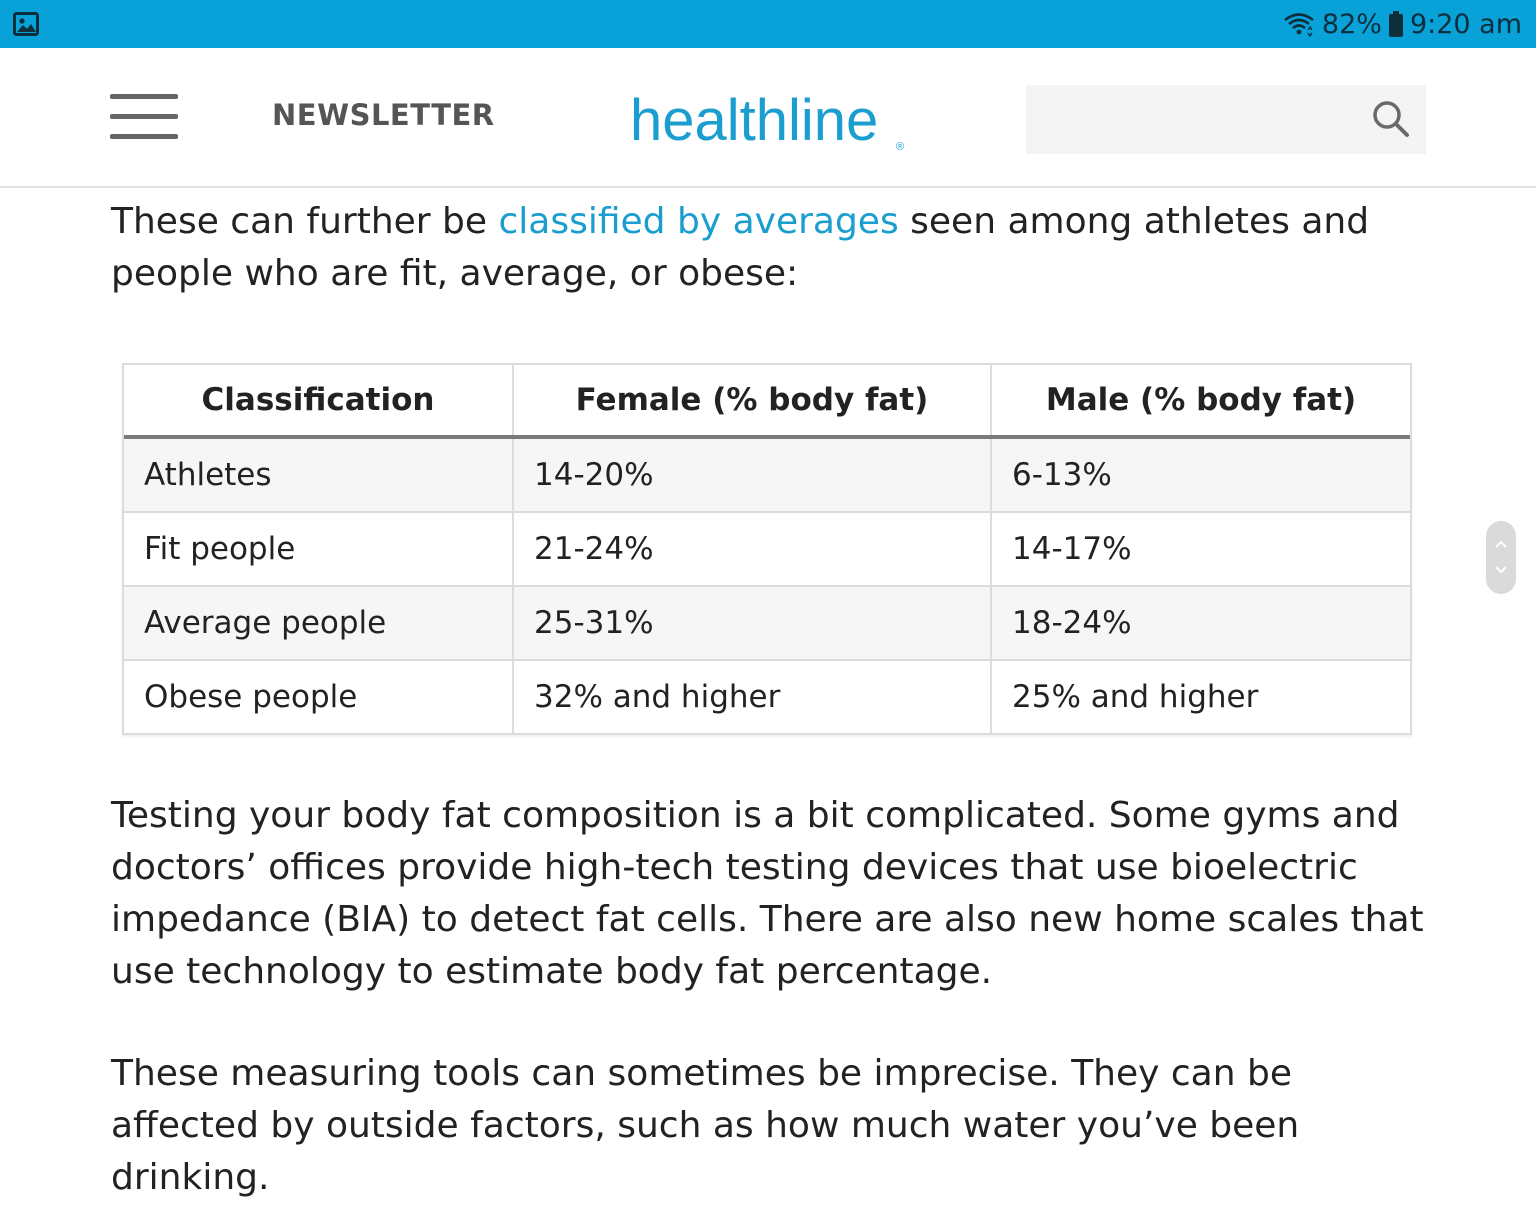  I want to click on healthline-logo: healthline ®, so click(770, 119).